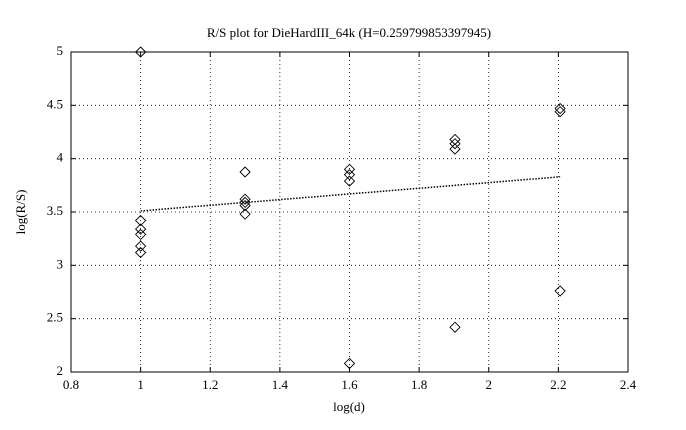 The height and width of the screenshot is (430, 686). What do you see at coordinates (349, 406) in the screenshot?
I see `x-axis-label: log(d)` at bounding box center [349, 406].